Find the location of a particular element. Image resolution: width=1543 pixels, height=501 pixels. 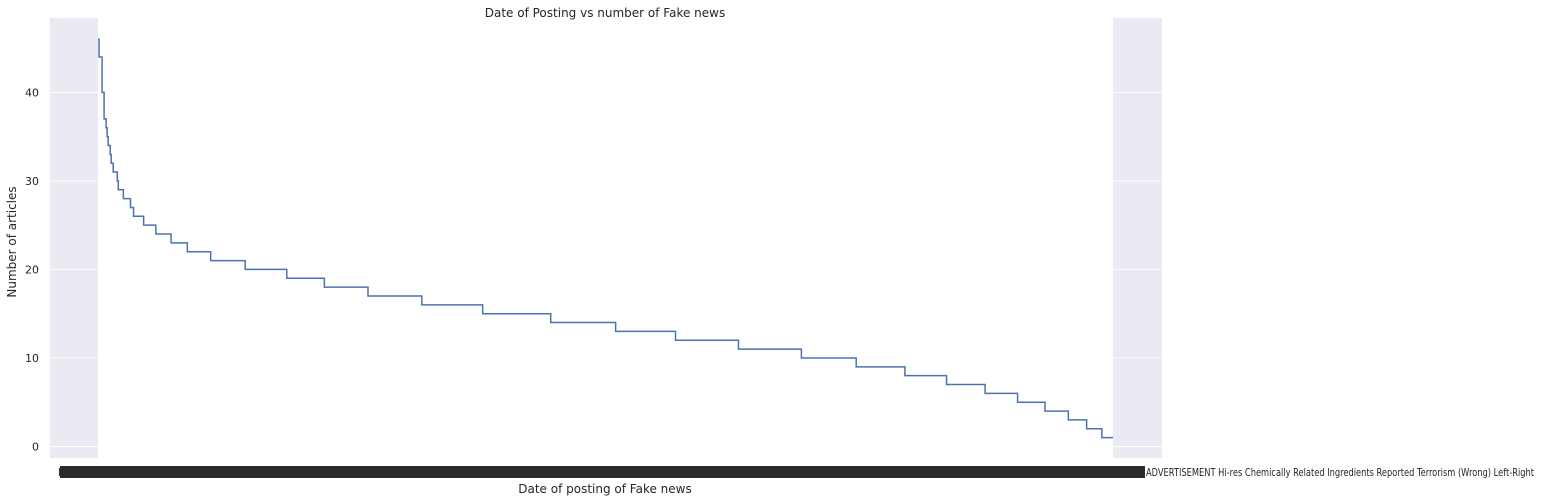

chart-title: Date of Posting vs number of Fake news is located at coordinates (605, 13).